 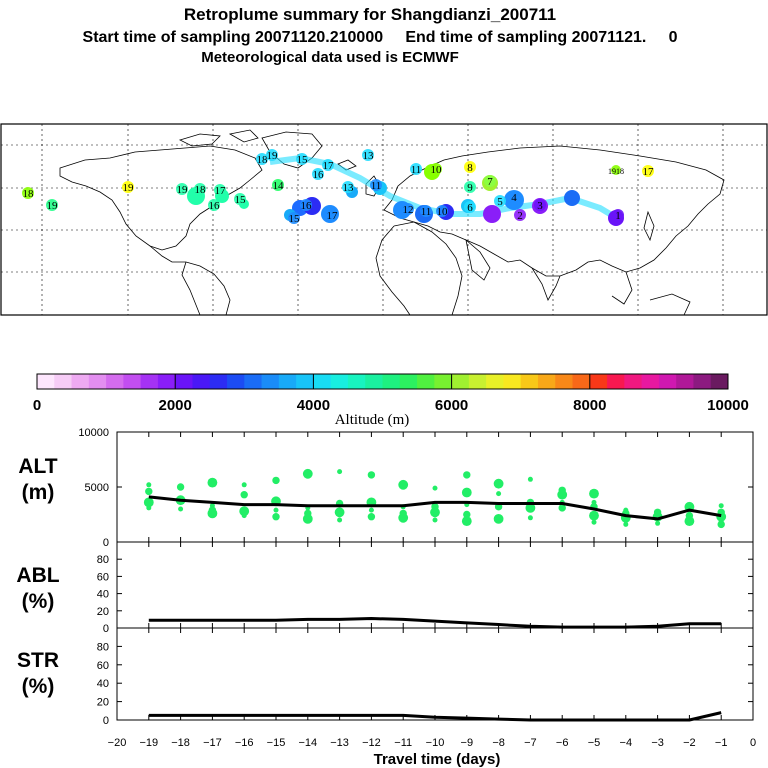 I want to click on plume-day-label: 7, so click(x=490, y=182).